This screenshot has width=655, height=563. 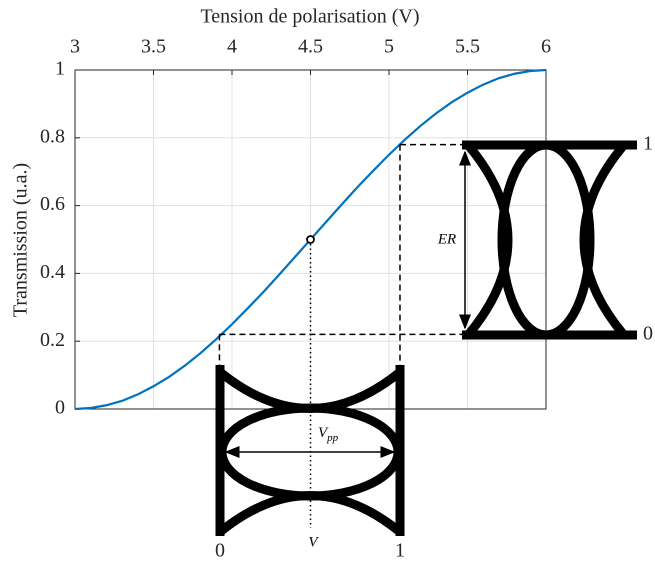 What do you see at coordinates (400, 551) in the screenshot?
I see `in-high-label: 1` at bounding box center [400, 551].